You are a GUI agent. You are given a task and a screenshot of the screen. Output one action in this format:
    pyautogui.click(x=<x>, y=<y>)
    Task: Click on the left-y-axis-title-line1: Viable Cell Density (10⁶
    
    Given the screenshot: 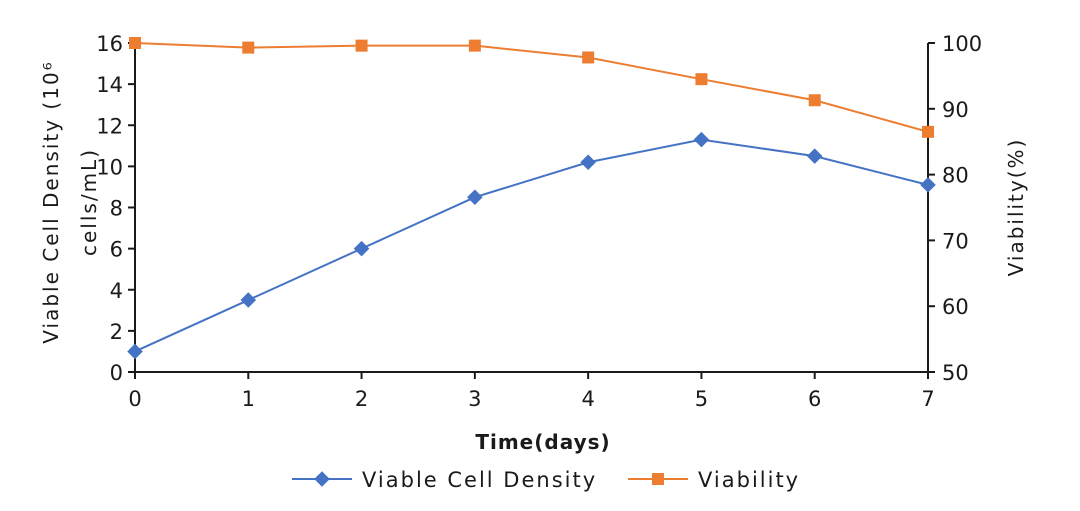 What is the action you would take?
    pyautogui.click(x=51, y=201)
    